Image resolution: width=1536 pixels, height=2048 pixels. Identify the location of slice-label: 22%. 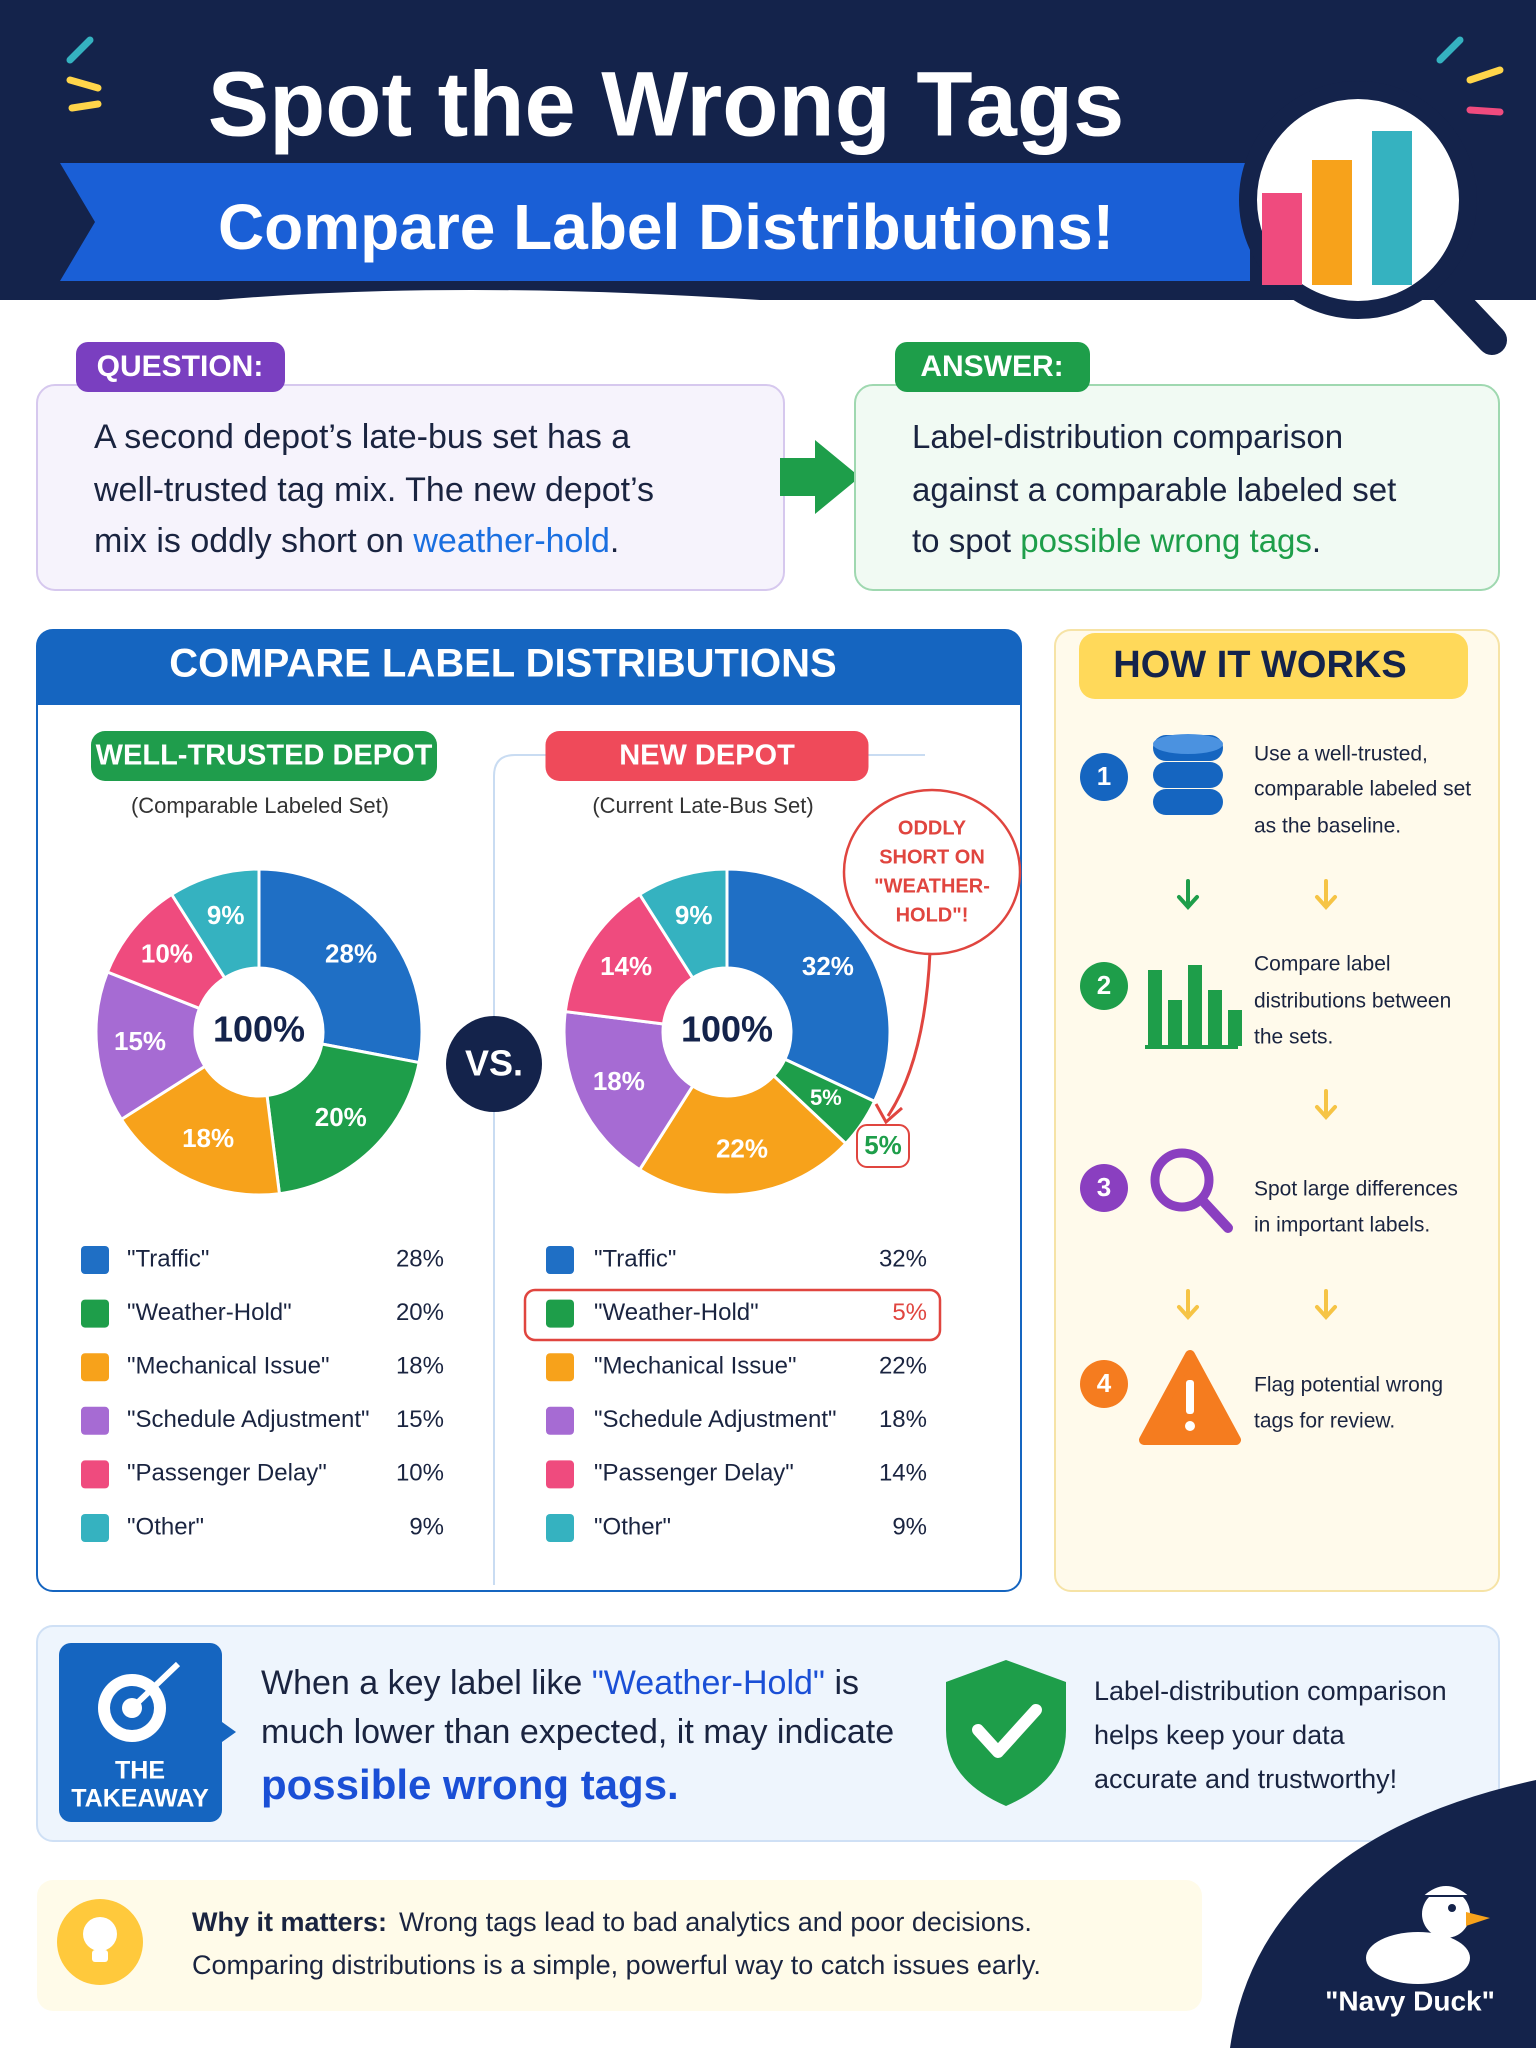
(742, 1148).